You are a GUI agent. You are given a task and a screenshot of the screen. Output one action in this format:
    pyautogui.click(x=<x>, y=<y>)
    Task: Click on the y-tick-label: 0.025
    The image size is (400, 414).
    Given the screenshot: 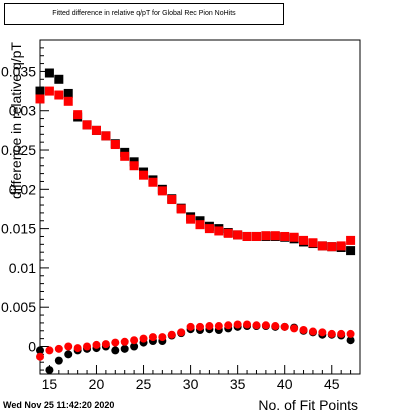 What is the action you would take?
    pyautogui.click(x=18, y=150)
    